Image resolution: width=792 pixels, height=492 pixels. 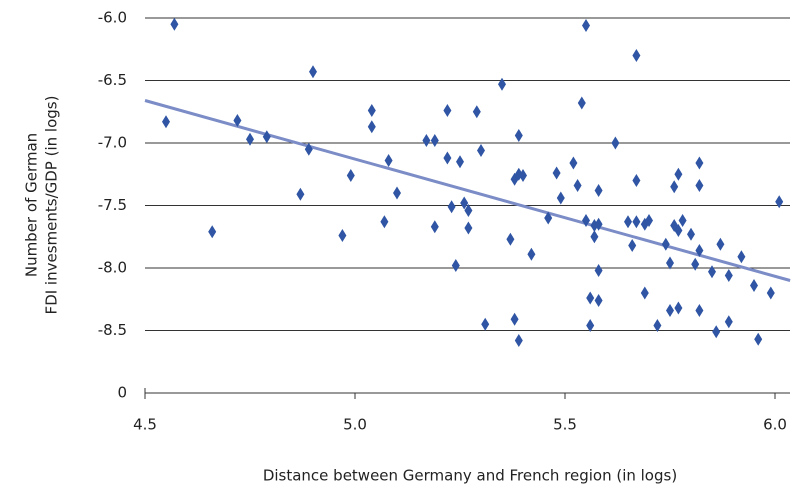 I want to click on y-tick-label: -8.0, so click(x=112, y=268).